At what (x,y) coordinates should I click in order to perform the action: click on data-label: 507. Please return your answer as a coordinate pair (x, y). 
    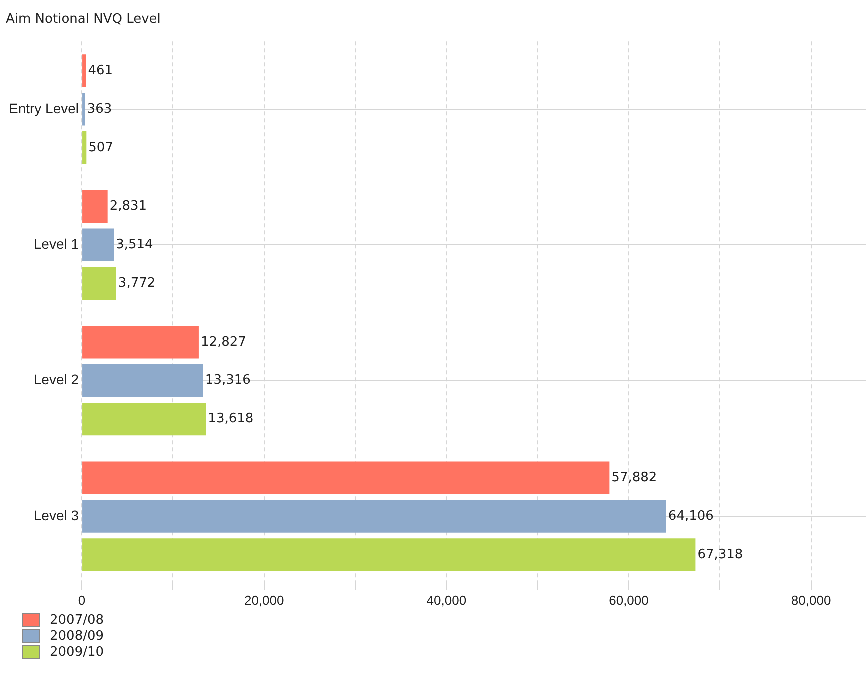
    Looking at the image, I should click on (101, 148).